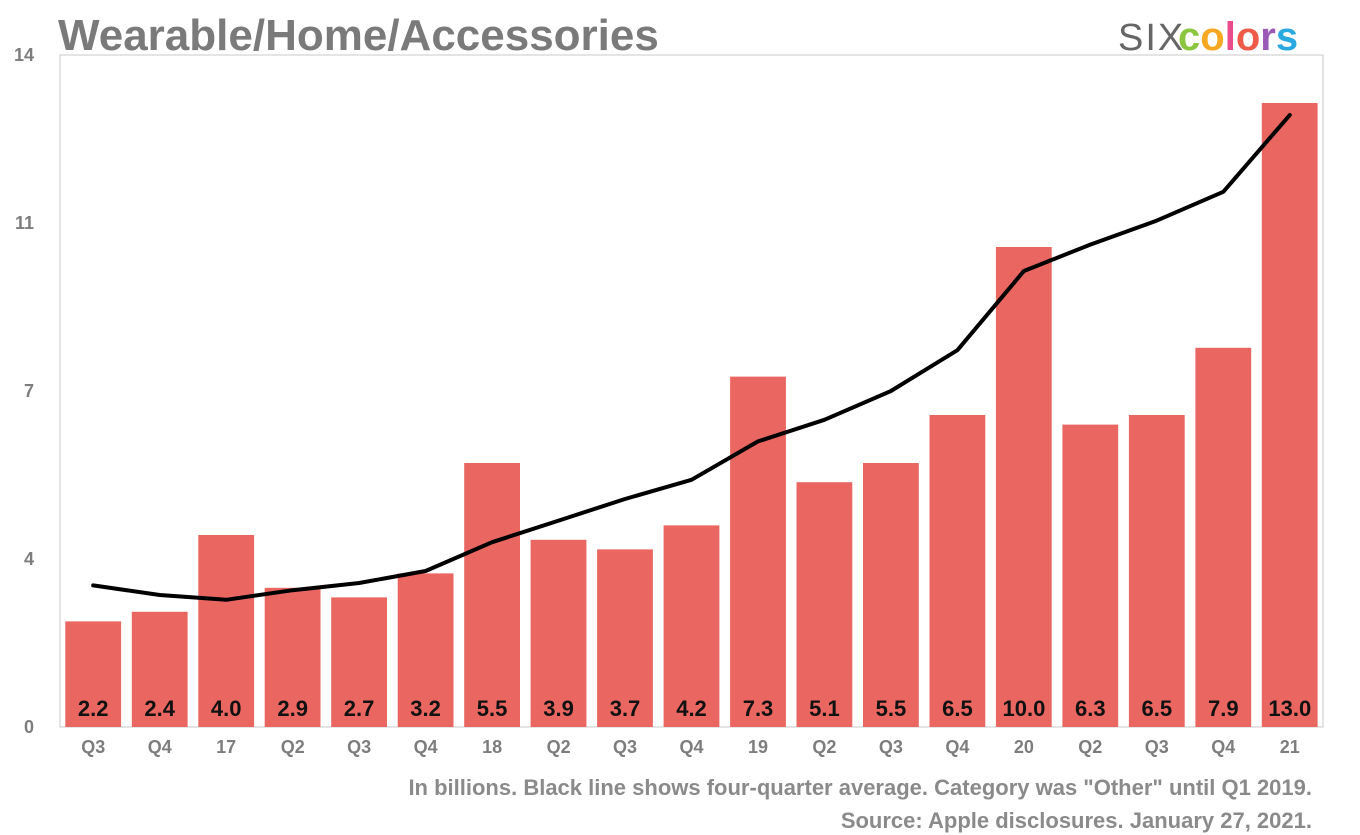 This screenshot has height=835, width=1360. What do you see at coordinates (160, 747) in the screenshot?
I see `x-tick-1: Q4` at bounding box center [160, 747].